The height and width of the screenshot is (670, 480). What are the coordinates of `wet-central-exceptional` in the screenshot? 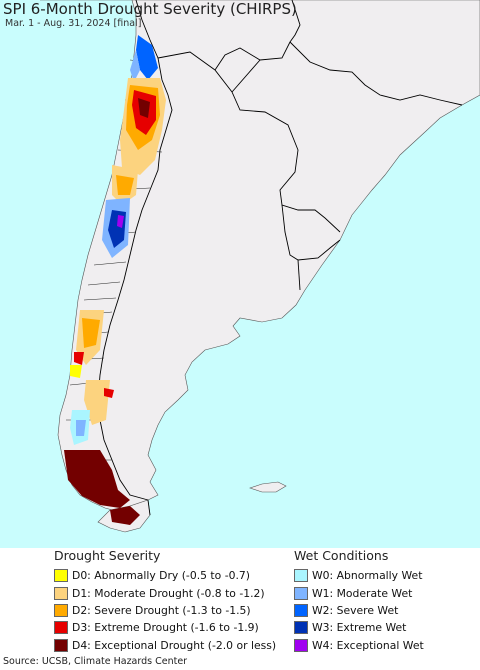 It's located at (120, 221).